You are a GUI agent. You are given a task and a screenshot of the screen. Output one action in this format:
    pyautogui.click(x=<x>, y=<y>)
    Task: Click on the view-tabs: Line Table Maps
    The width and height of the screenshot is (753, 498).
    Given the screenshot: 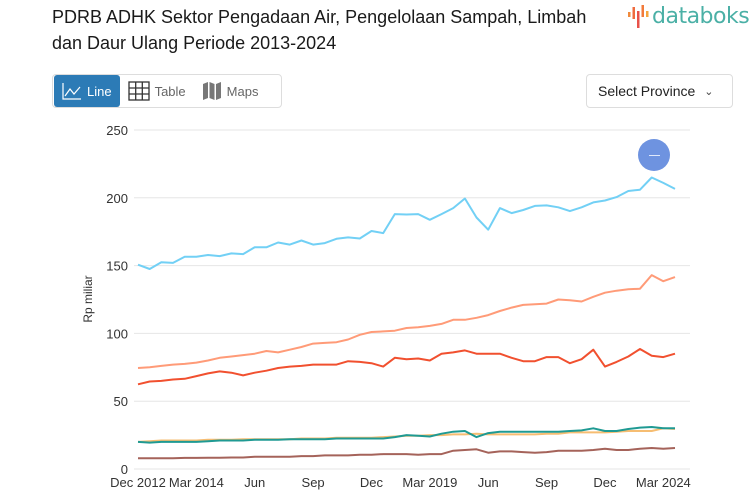 What is the action you would take?
    pyautogui.click(x=167, y=91)
    